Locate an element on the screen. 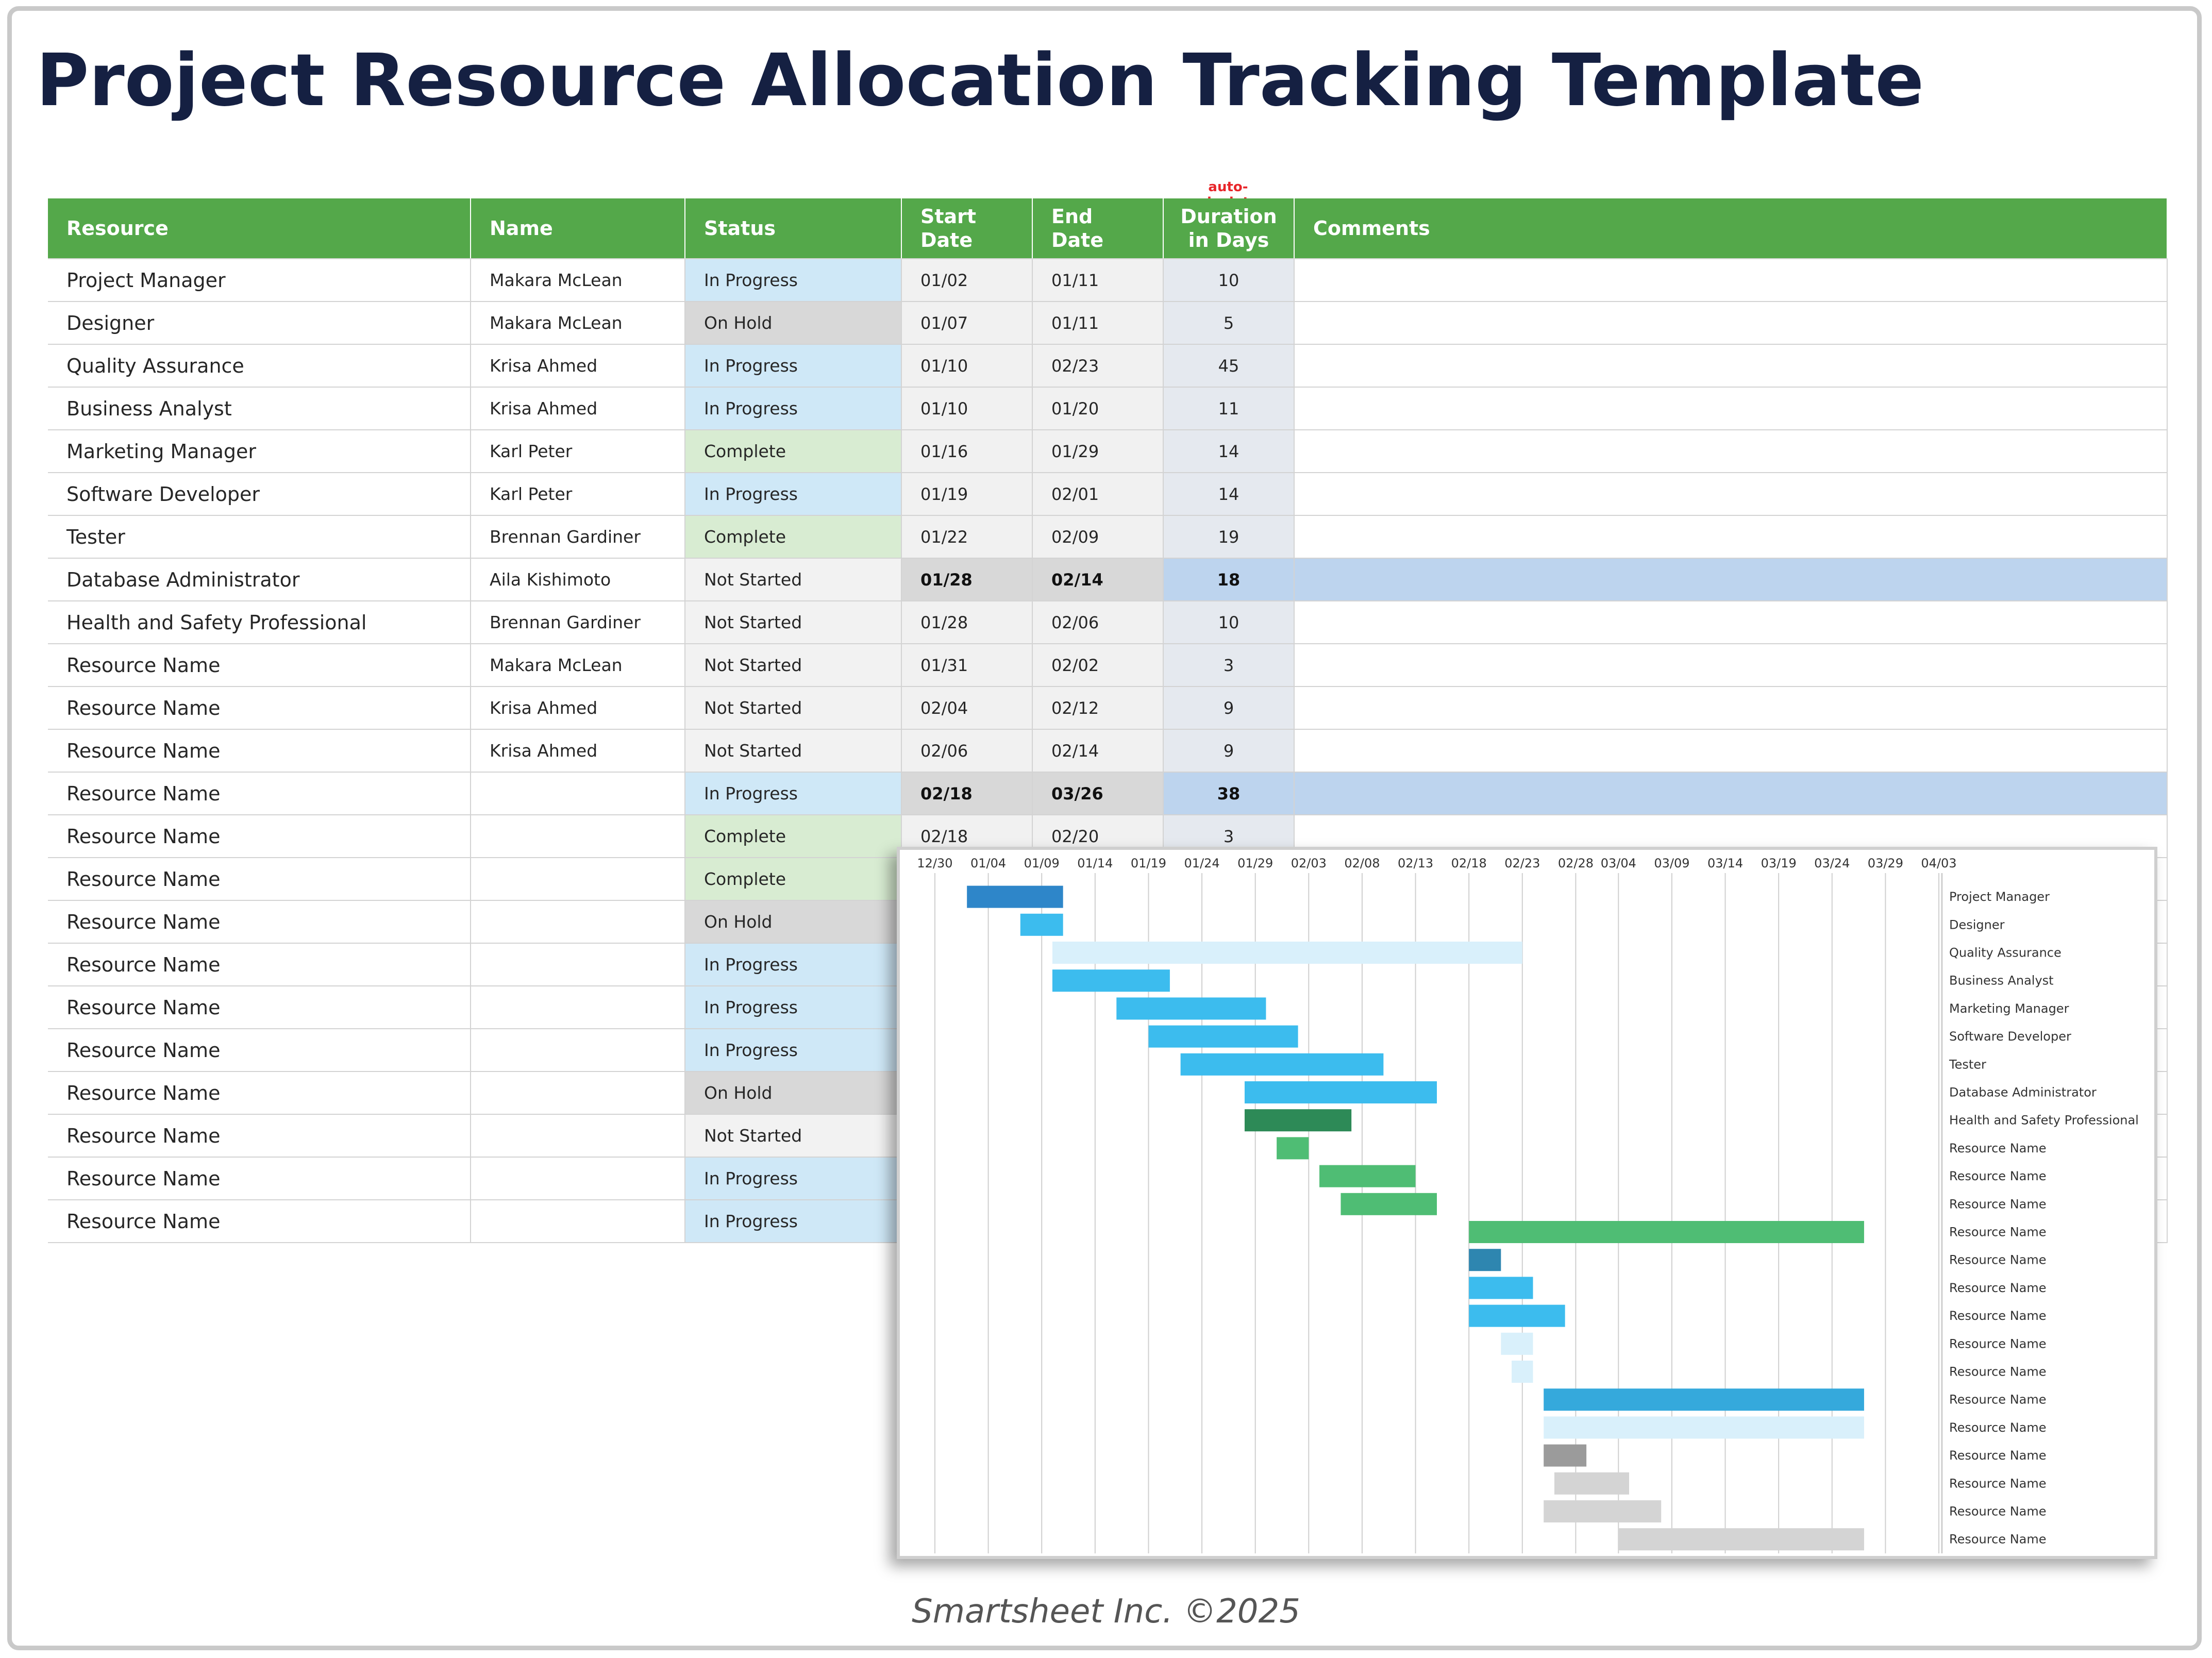 The height and width of the screenshot is (1658, 2212). cell-start-date: 01/02 is located at coordinates (967, 281).